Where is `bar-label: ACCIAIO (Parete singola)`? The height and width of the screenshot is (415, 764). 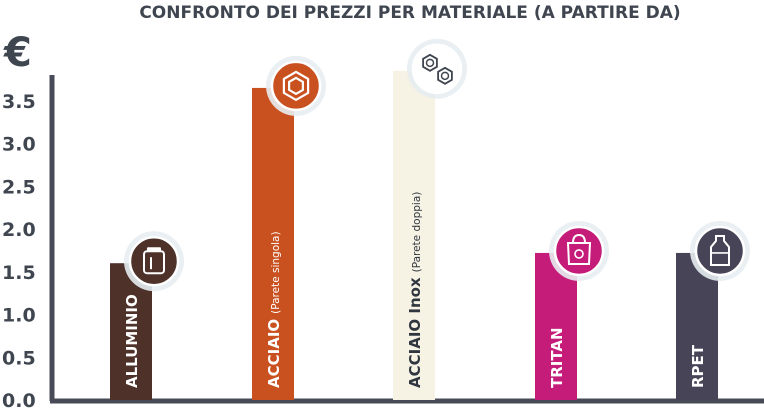 bar-label: ACCIAIO (Parete singola) is located at coordinates (274, 309).